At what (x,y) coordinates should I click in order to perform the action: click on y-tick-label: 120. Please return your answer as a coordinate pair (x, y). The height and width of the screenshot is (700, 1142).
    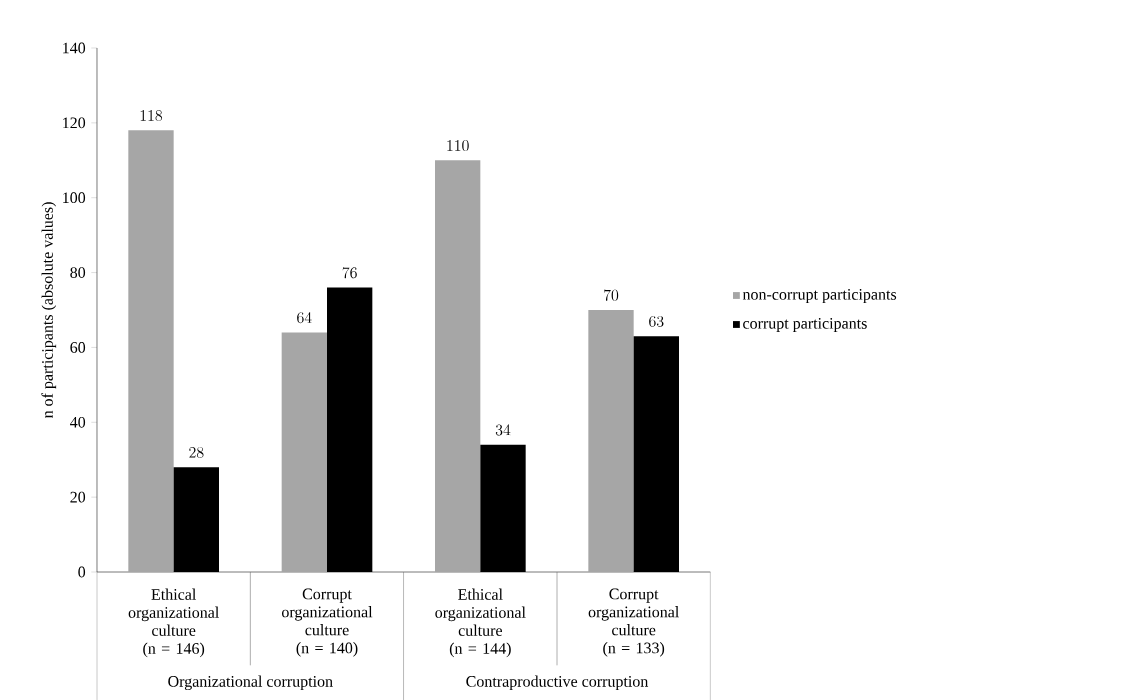
    Looking at the image, I should click on (74, 123).